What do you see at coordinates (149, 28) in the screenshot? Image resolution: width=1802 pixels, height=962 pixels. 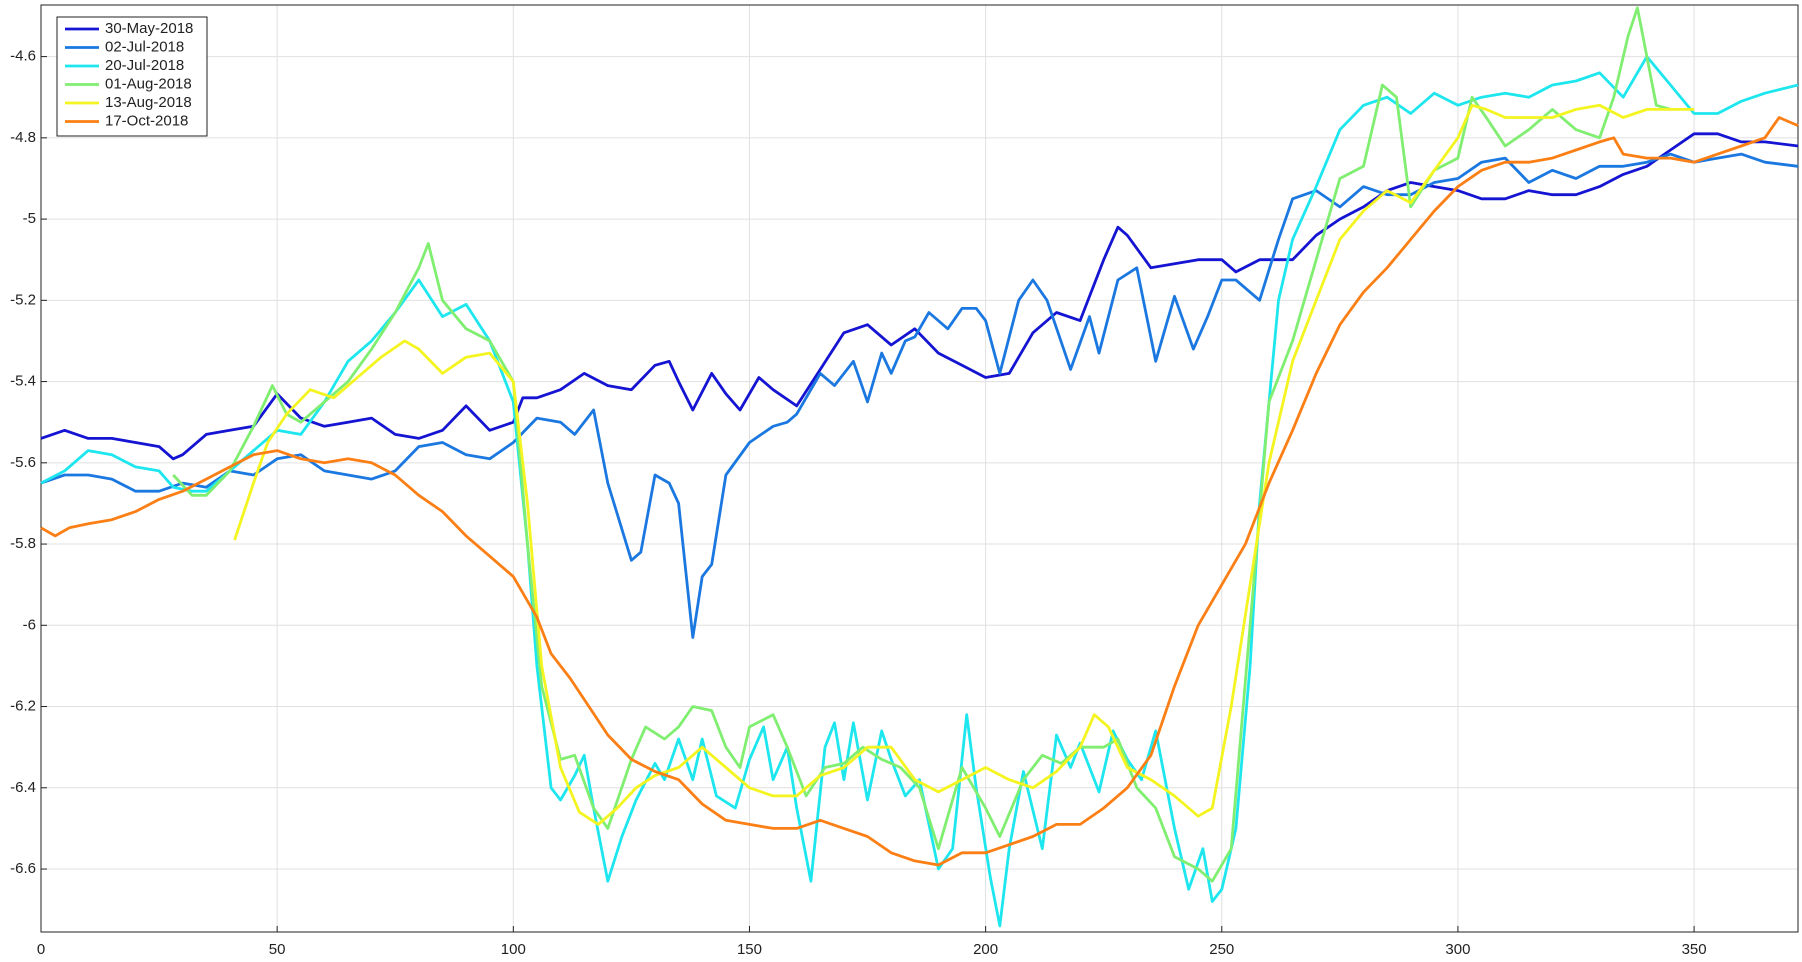 I see `legend-label: 30-May-2018` at bounding box center [149, 28].